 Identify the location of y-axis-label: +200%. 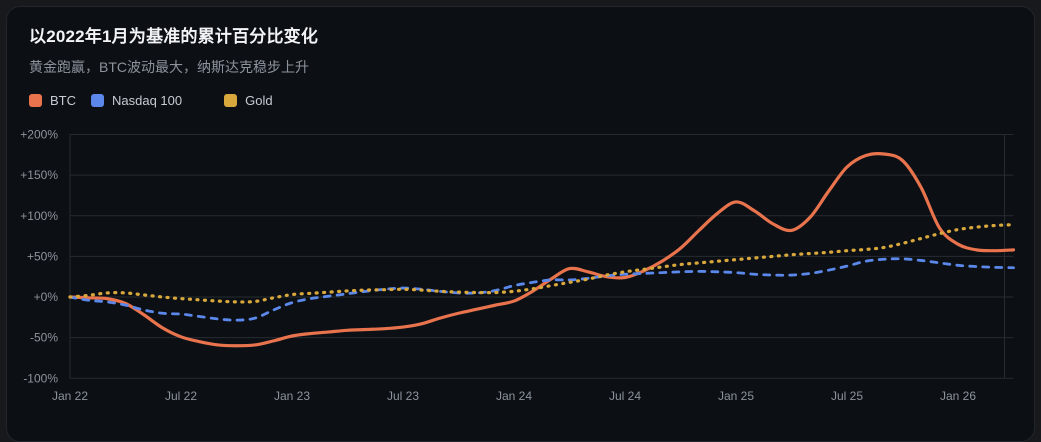
(39, 135).